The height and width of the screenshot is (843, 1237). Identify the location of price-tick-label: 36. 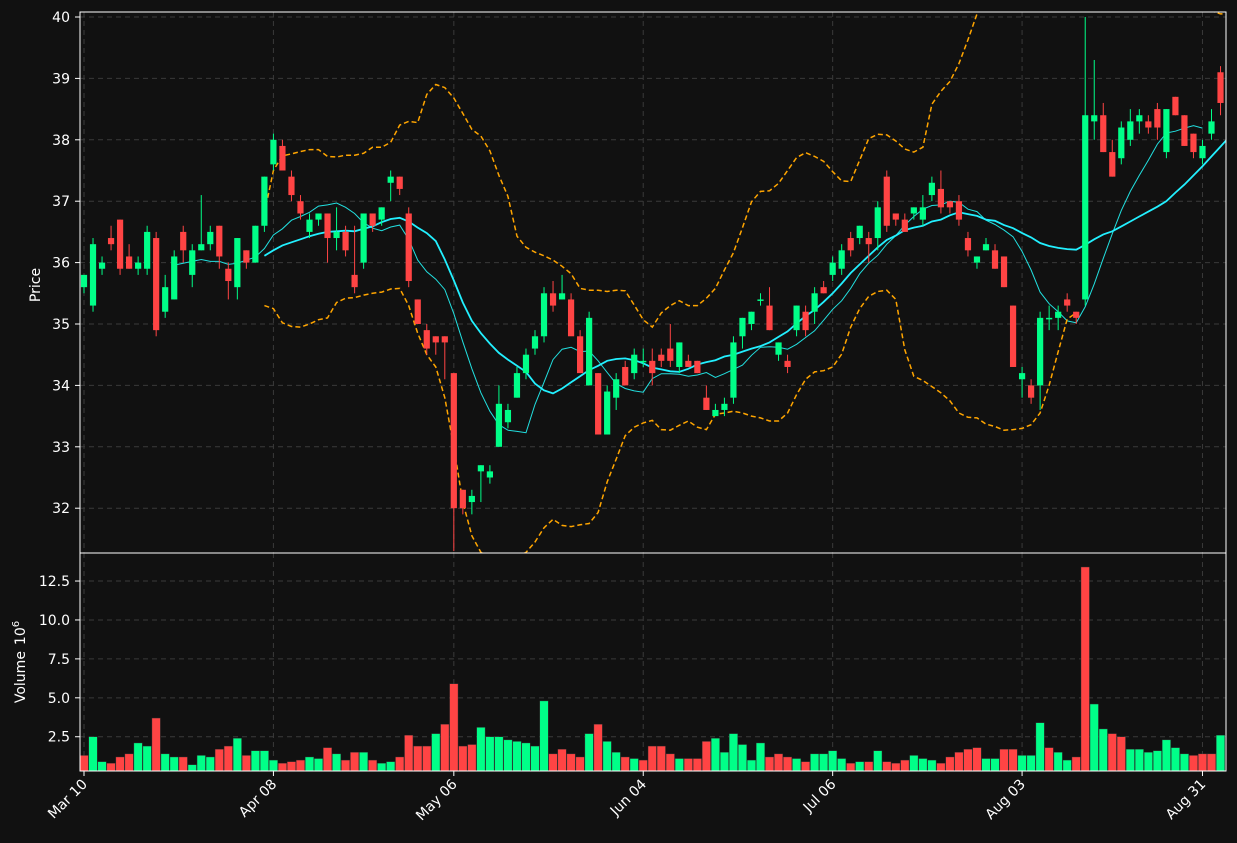
(61, 264).